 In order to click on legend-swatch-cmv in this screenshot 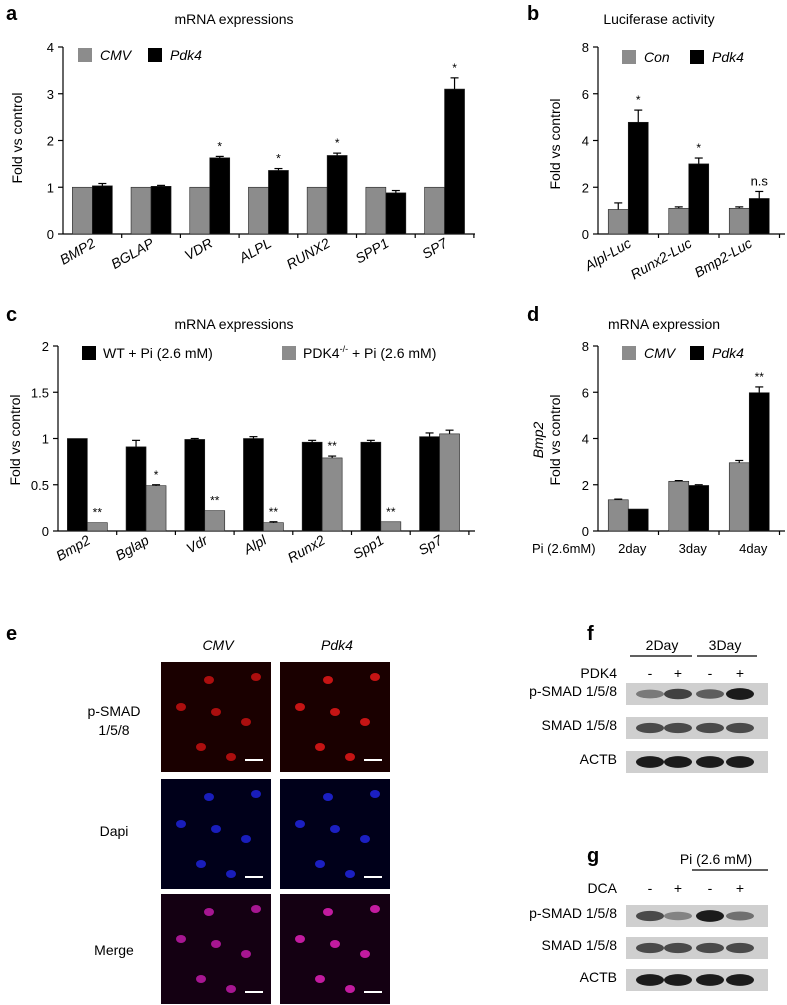, I will do `click(85, 55)`.